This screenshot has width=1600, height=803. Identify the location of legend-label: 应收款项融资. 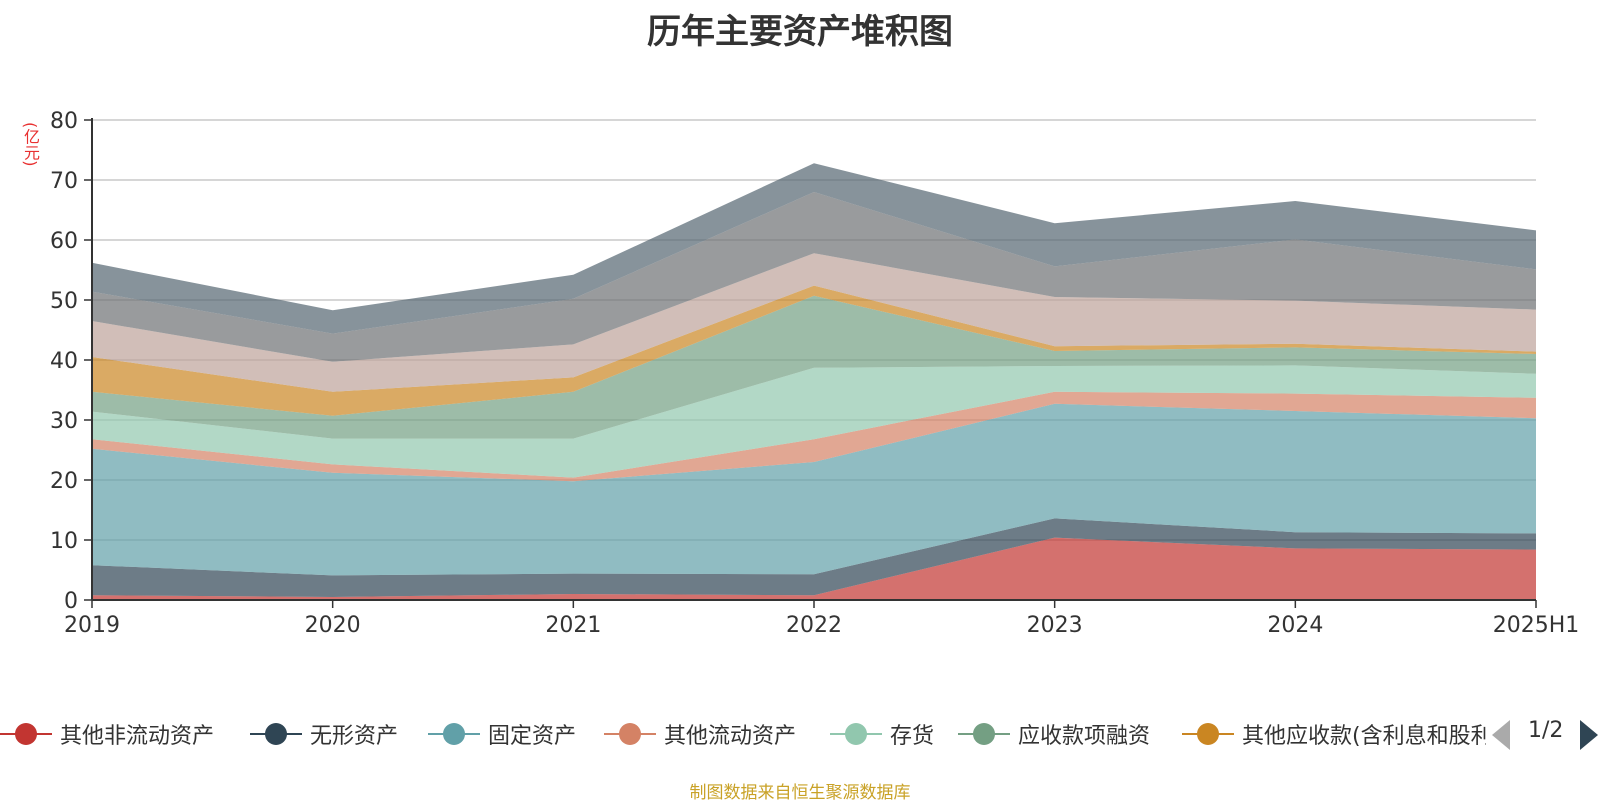
(1084, 736).